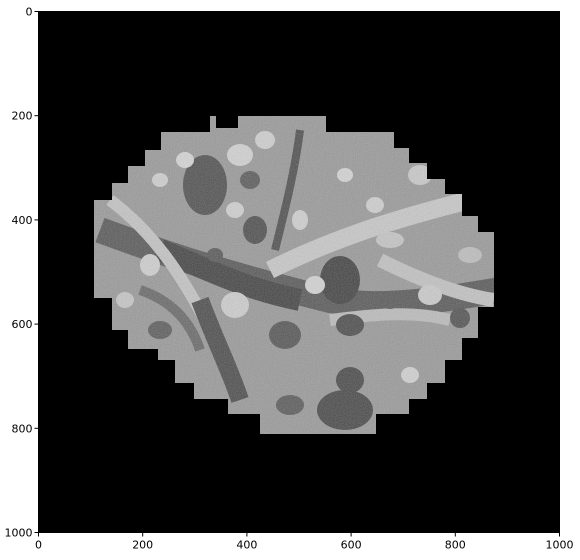 This screenshot has width=580, height=560. Describe the element at coordinates (455, 545) in the screenshot. I see `x-tick-label: 800` at that location.